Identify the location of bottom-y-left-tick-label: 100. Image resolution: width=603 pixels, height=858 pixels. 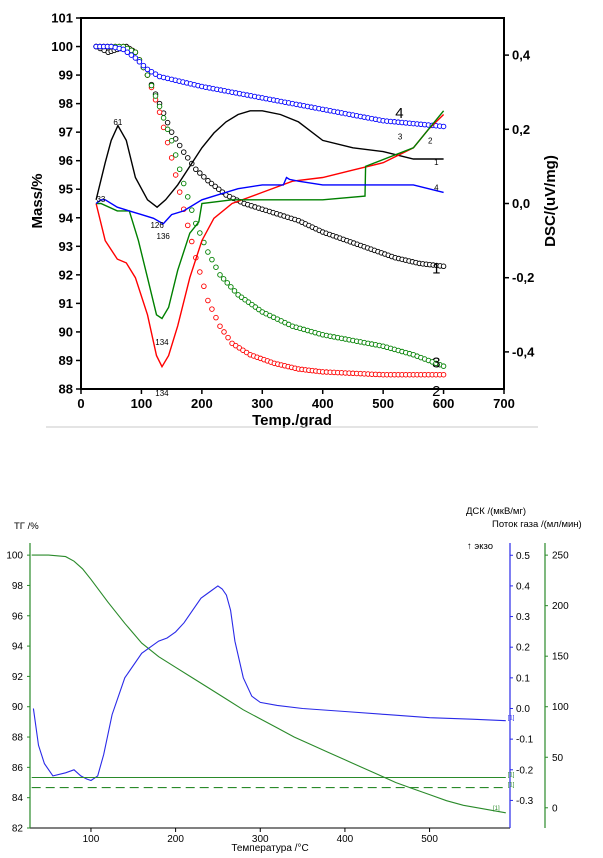
(14, 556).